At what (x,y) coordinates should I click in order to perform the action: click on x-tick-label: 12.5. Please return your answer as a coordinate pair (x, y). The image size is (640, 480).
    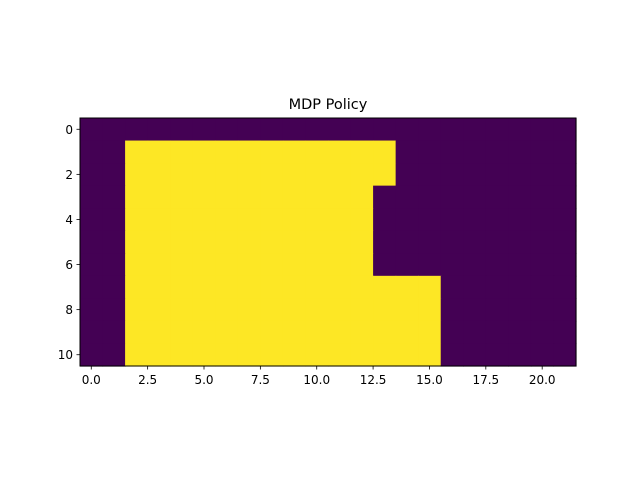
    Looking at the image, I should click on (373, 380).